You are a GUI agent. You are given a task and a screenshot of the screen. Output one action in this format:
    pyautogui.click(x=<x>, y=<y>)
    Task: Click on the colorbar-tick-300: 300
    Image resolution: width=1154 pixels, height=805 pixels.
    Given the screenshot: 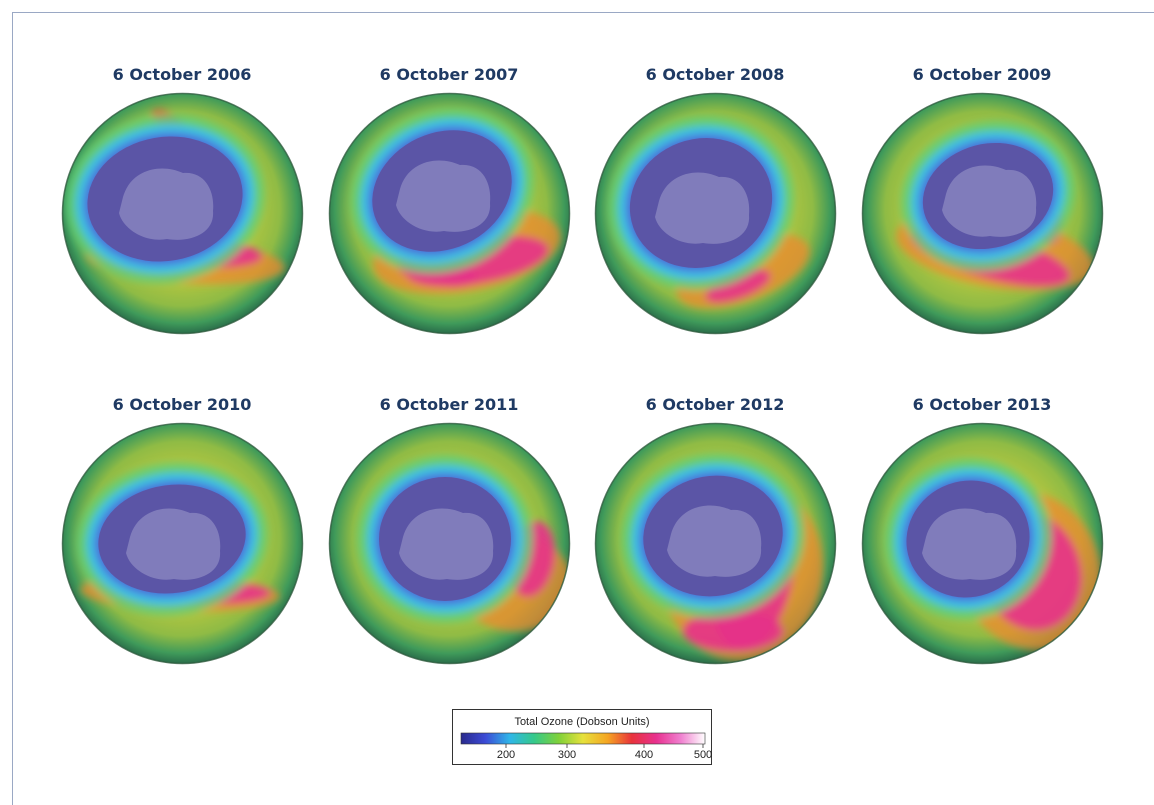 What is the action you would take?
    pyautogui.click(x=567, y=755)
    